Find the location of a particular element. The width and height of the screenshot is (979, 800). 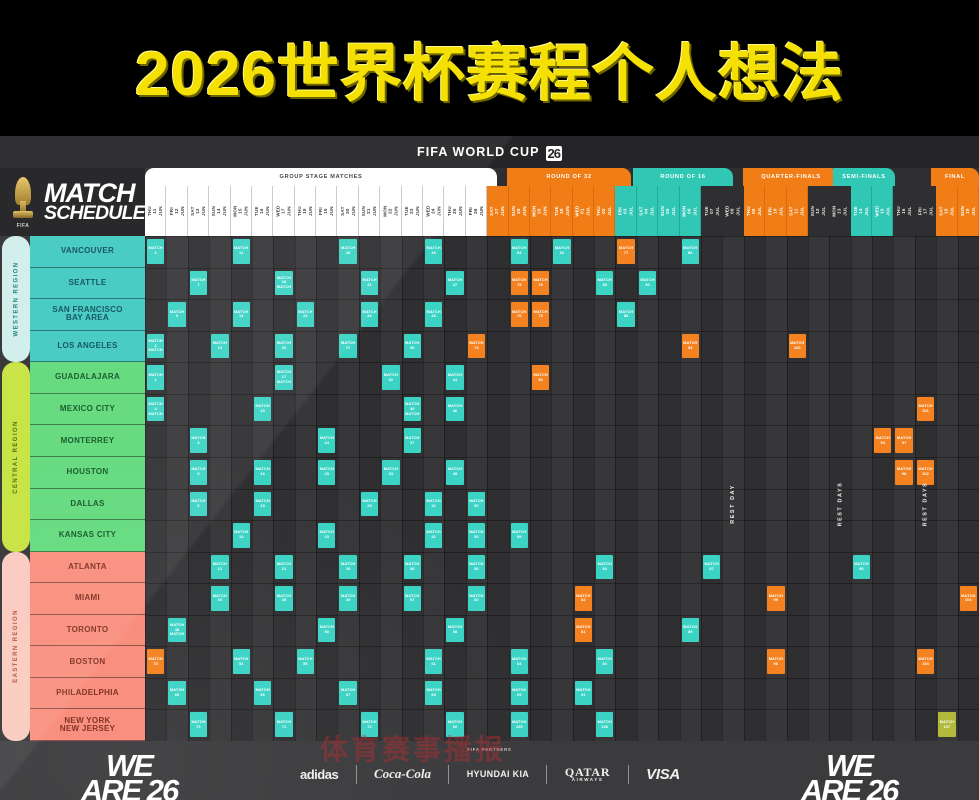

match-cell: MATCH 38 is located at coordinates (412, 567).